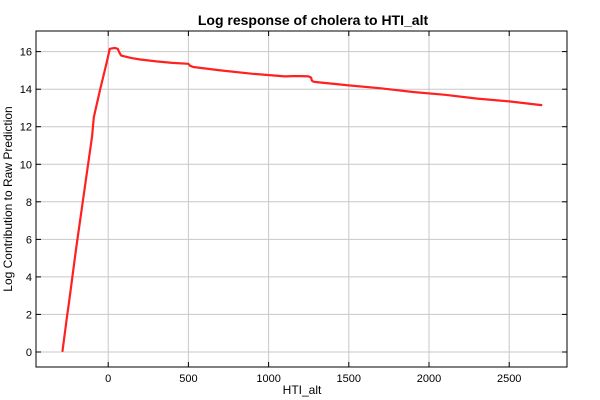 Image resolution: width=600 pixels, height=400 pixels. What do you see at coordinates (429, 379) in the screenshot?
I see `x-tick-label: 2000` at bounding box center [429, 379].